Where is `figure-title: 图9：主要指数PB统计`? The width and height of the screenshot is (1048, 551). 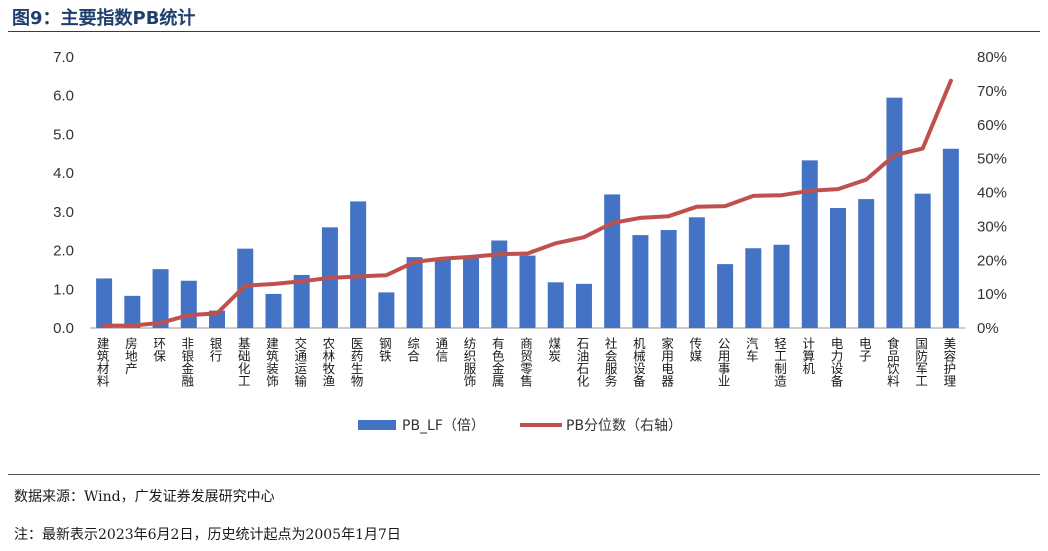
figure-title: 图9：主要指数PB统计 is located at coordinates (104, 18).